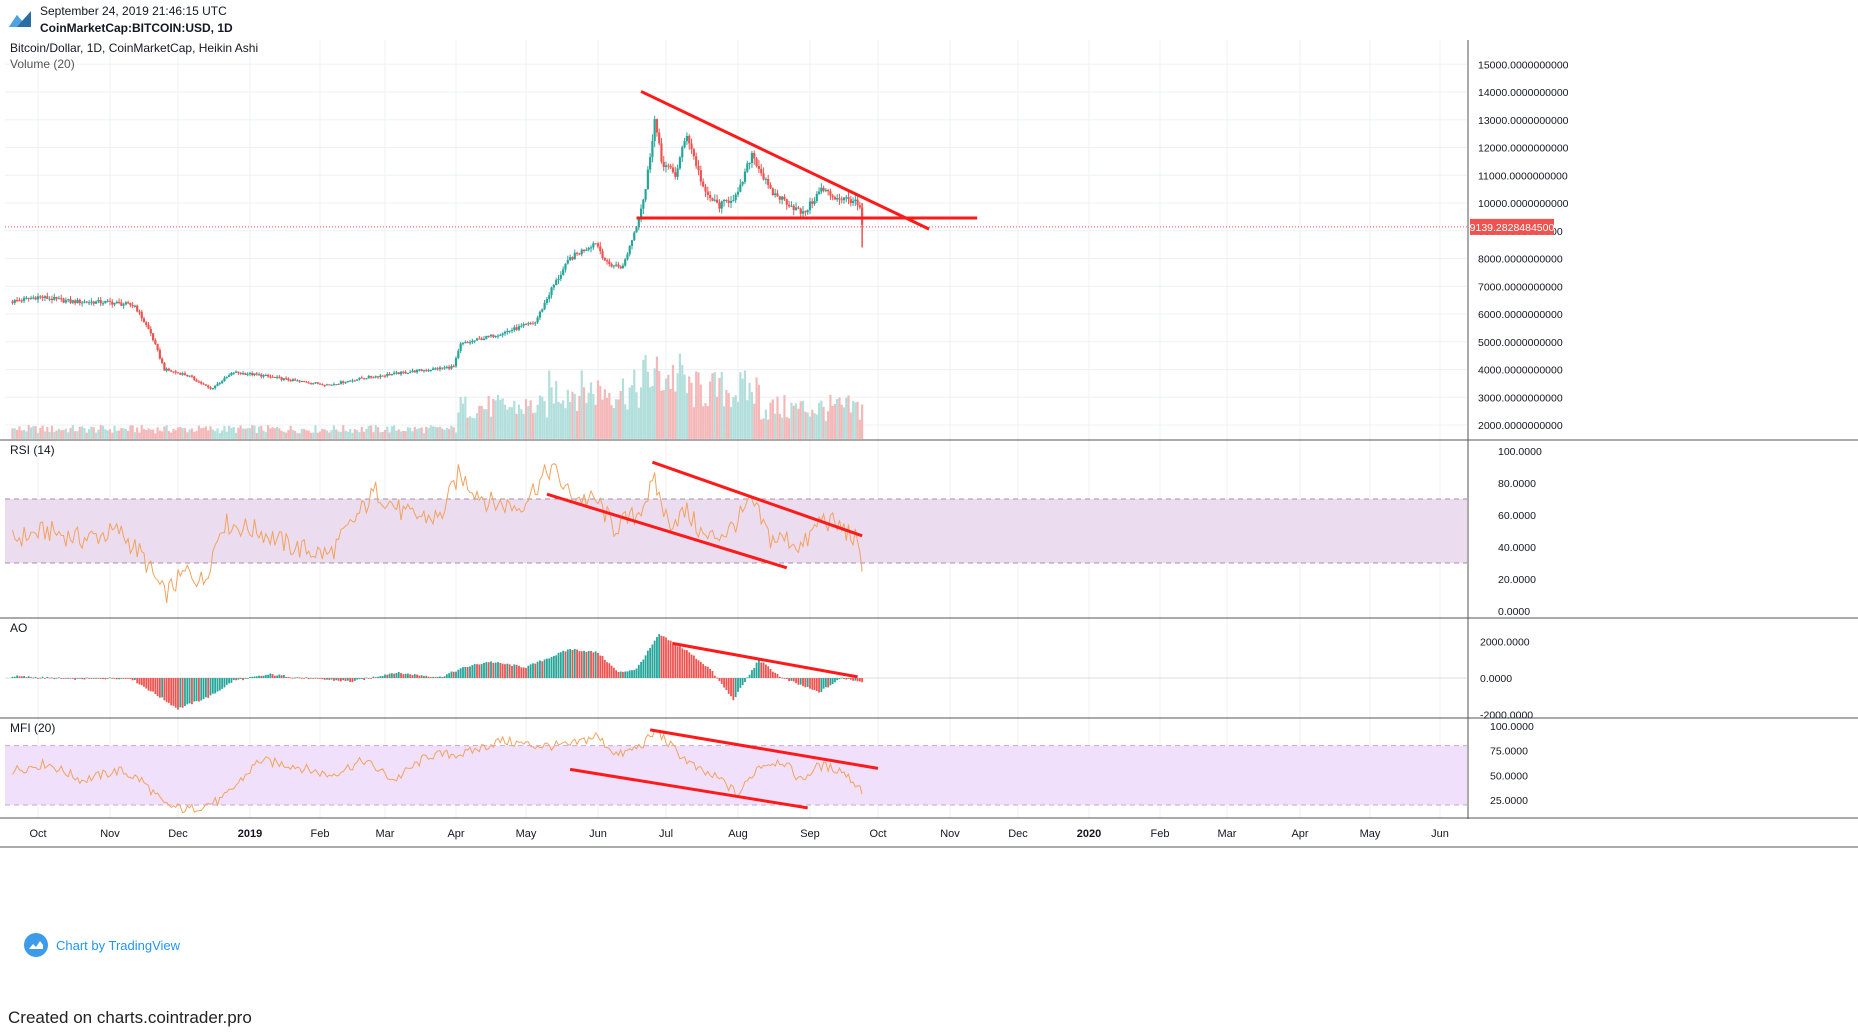 This screenshot has height=1033, width=1858. Describe the element at coordinates (42, 64) in the screenshot. I see `volume-label: Volume (20)` at that location.